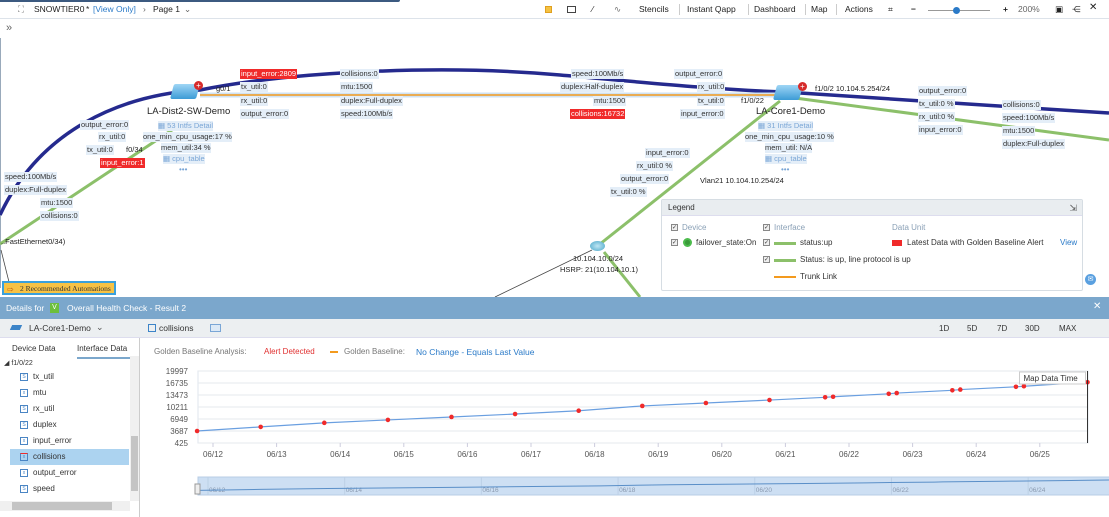 The image size is (1109, 517). I want to click on collapse-legend-icon: ⇲, so click(1073, 208).